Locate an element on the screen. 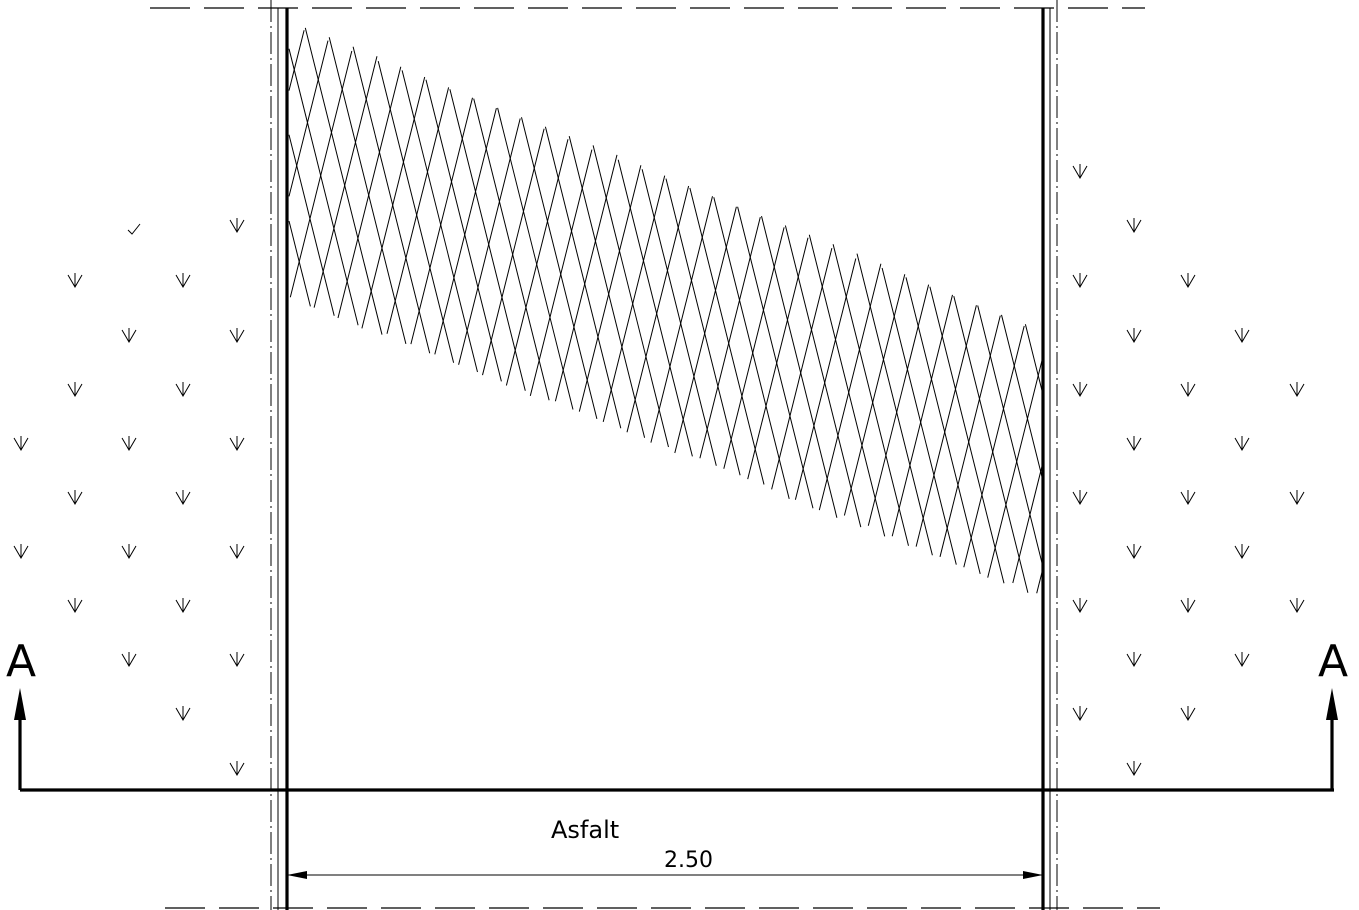 This screenshot has height=910, width=1359. dimension-label: 2.50 is located at coordinates (688, 860).